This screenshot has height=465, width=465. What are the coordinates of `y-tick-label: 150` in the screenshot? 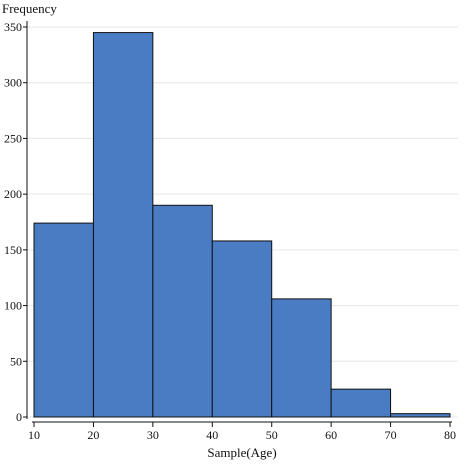 It's located at (13, 250).